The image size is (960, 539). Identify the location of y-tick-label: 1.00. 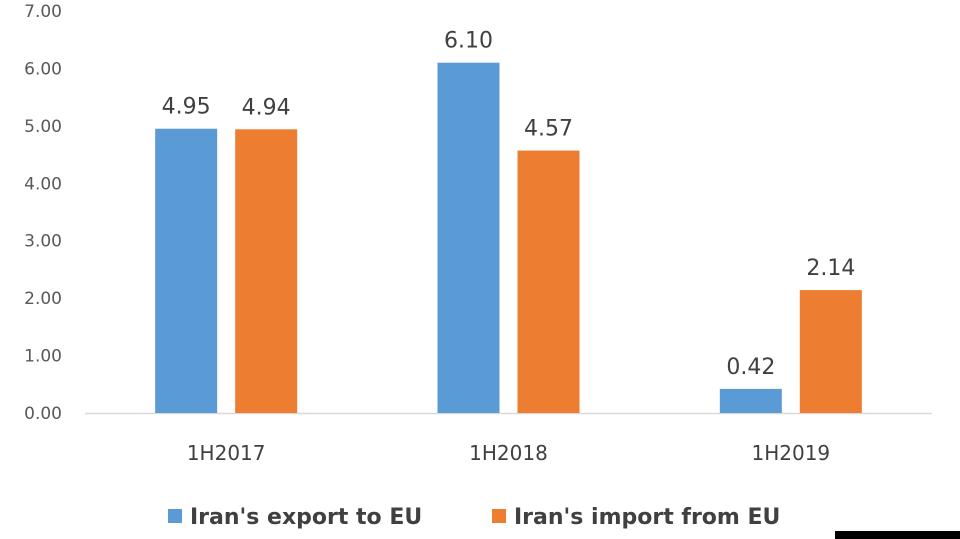
(43, 357).